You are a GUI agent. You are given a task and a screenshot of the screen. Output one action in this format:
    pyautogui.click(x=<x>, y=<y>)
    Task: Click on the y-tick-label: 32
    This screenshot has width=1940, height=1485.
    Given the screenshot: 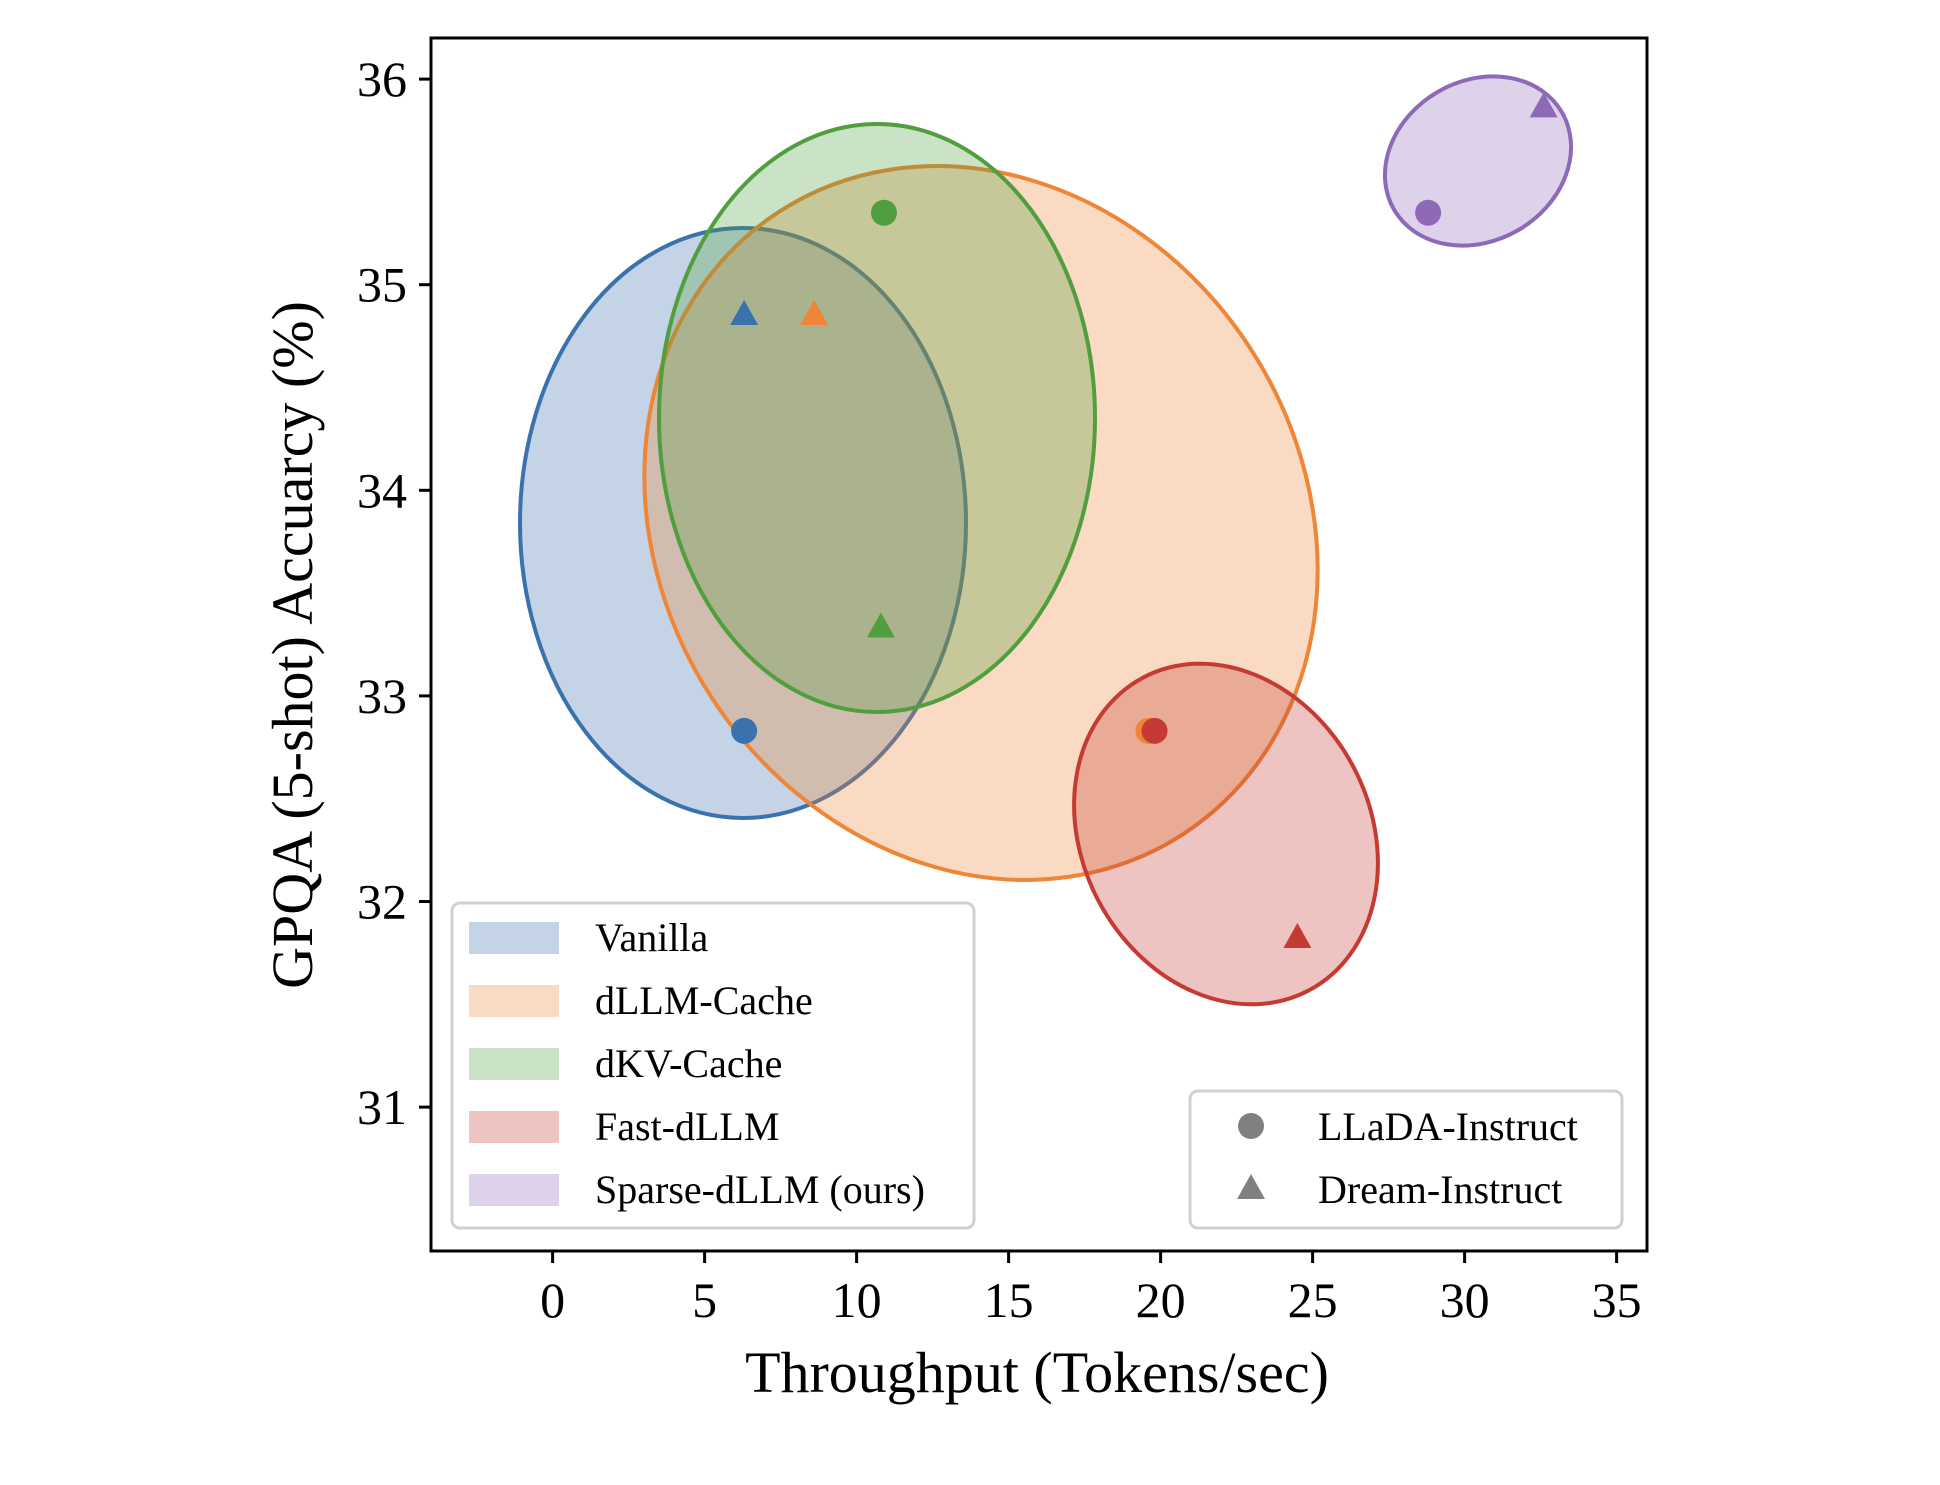 What is the action you would take?
    pyautogui.click(x=382, y=901)
    